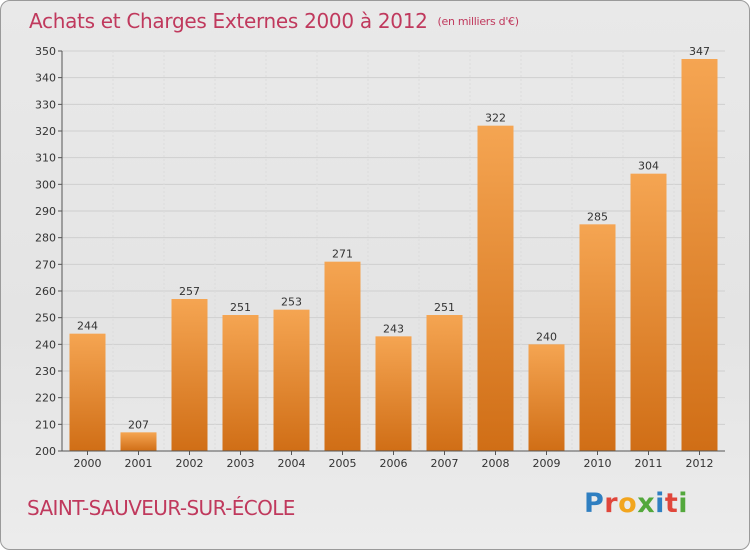 This screenshot has width=750, height=550. I want to click on y-tick-label: 290, so click(45, 211).